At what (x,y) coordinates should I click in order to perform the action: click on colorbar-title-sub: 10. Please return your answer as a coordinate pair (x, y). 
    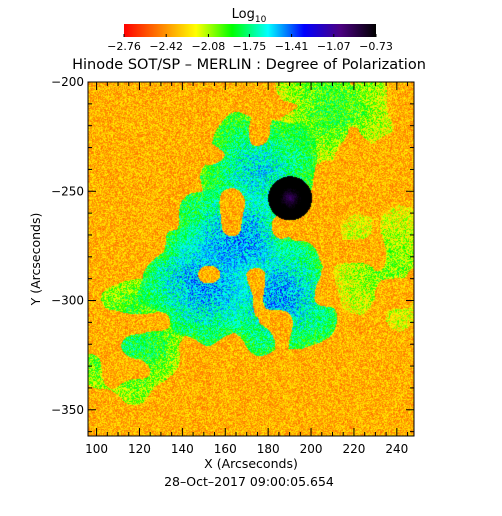
    Looking at the image, I should click on (261, 20).